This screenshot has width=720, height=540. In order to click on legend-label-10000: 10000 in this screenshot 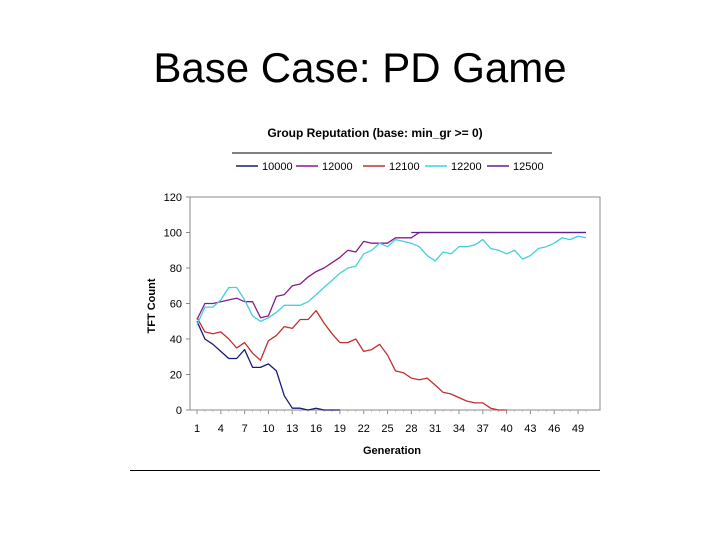, I will do `click(277, 167)`.